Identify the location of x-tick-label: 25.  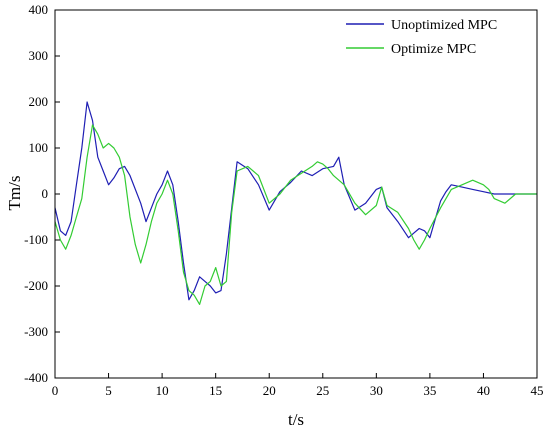
(322, 390).